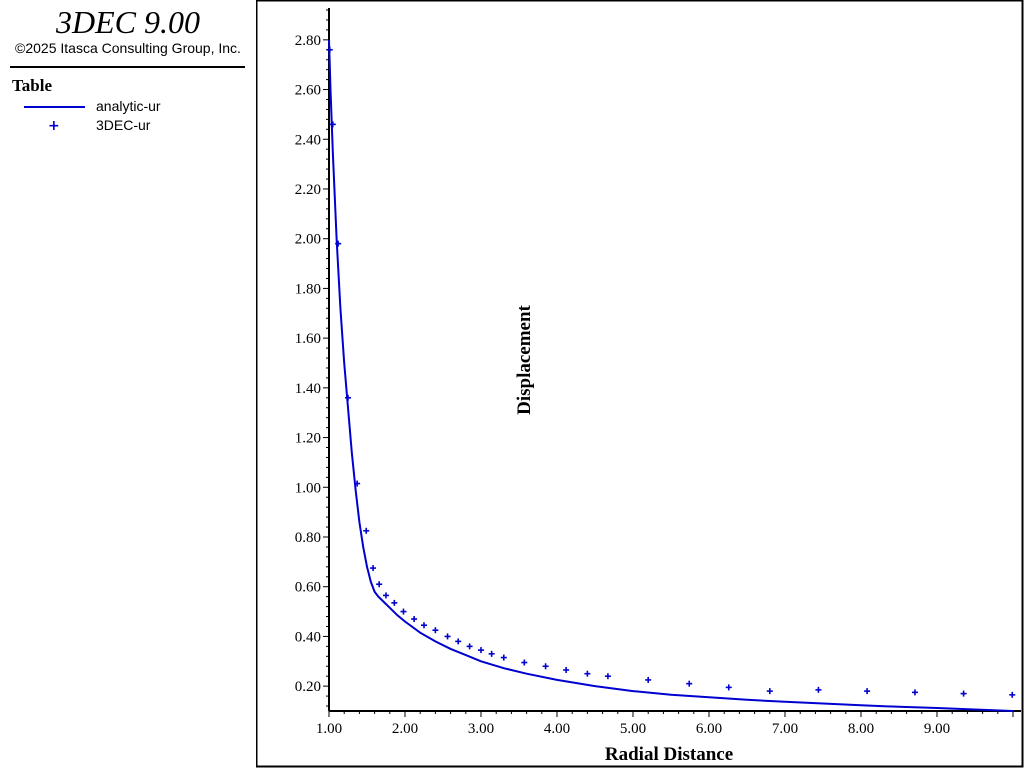 This screenshot has width=1024, height=768. What do you see at coordinates (308, 140) in the screenshot?
I see `y-tick-label: 2.40` at bounding box center [308, 140].